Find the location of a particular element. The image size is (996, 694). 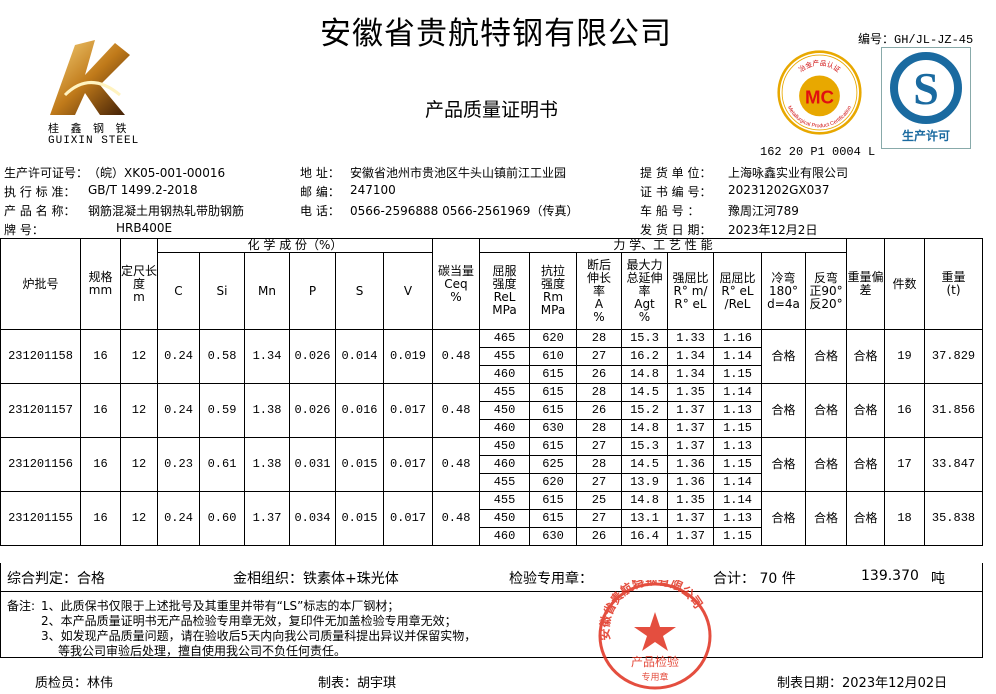

col-header-mech-7-text: 反弯 is located at coordinates (825, 277).